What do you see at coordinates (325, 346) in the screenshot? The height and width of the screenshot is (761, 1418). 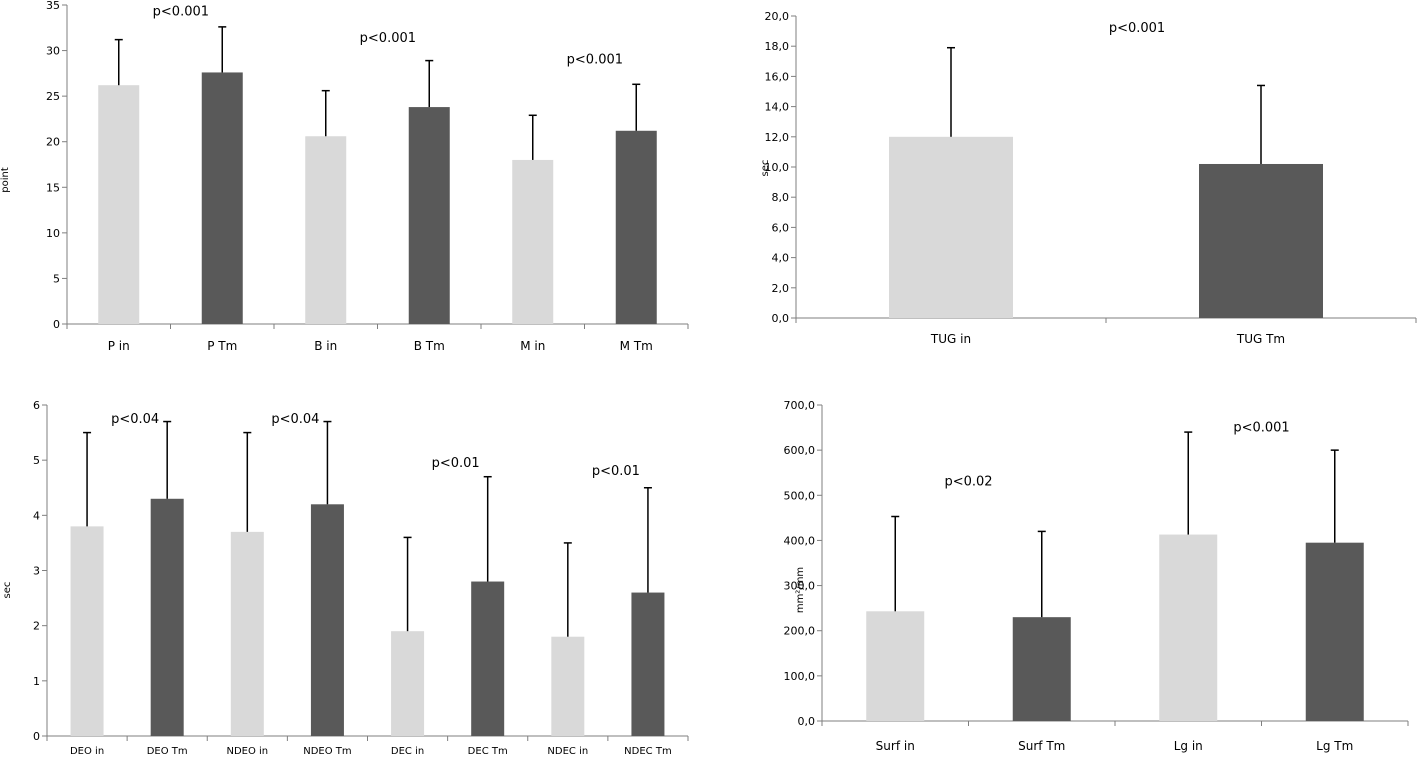 I see `category-label: B in` at bounding box center [325, 346].